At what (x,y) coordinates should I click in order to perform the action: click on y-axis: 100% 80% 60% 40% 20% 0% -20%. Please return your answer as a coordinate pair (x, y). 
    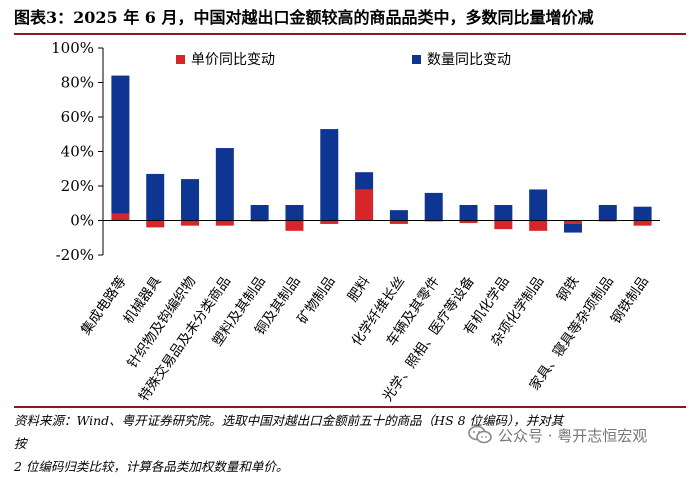
    Looking at the image, I should click on (77, 151).